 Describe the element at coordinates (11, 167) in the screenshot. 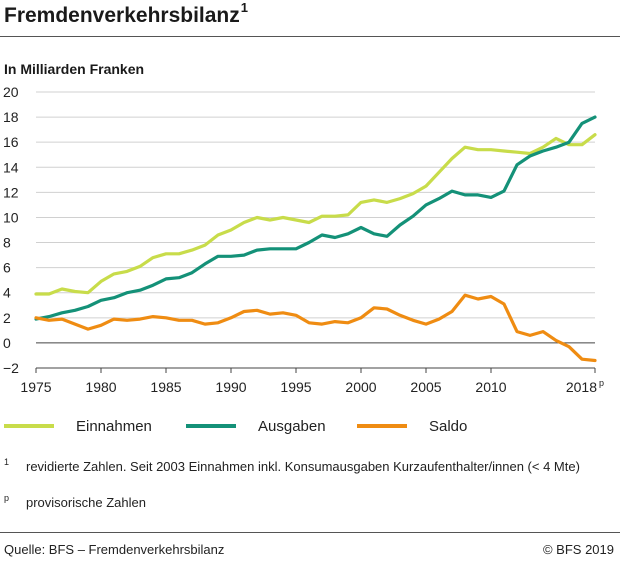

I see `y-tick-label: 14` at that location.